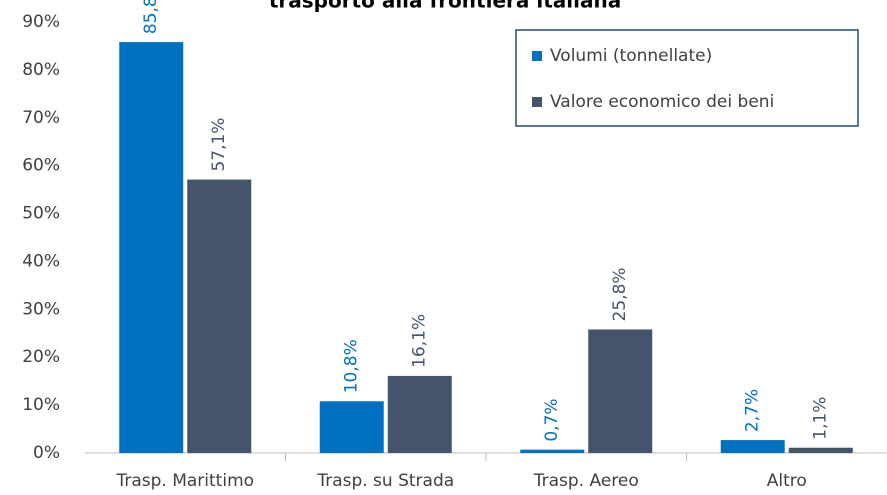 The width and height of the screenshot is (887, 495). What do you see at coordinates (41, 118) in the screenshot?
I see `y-tick-label: 70%` at bounding box center [41, 118].